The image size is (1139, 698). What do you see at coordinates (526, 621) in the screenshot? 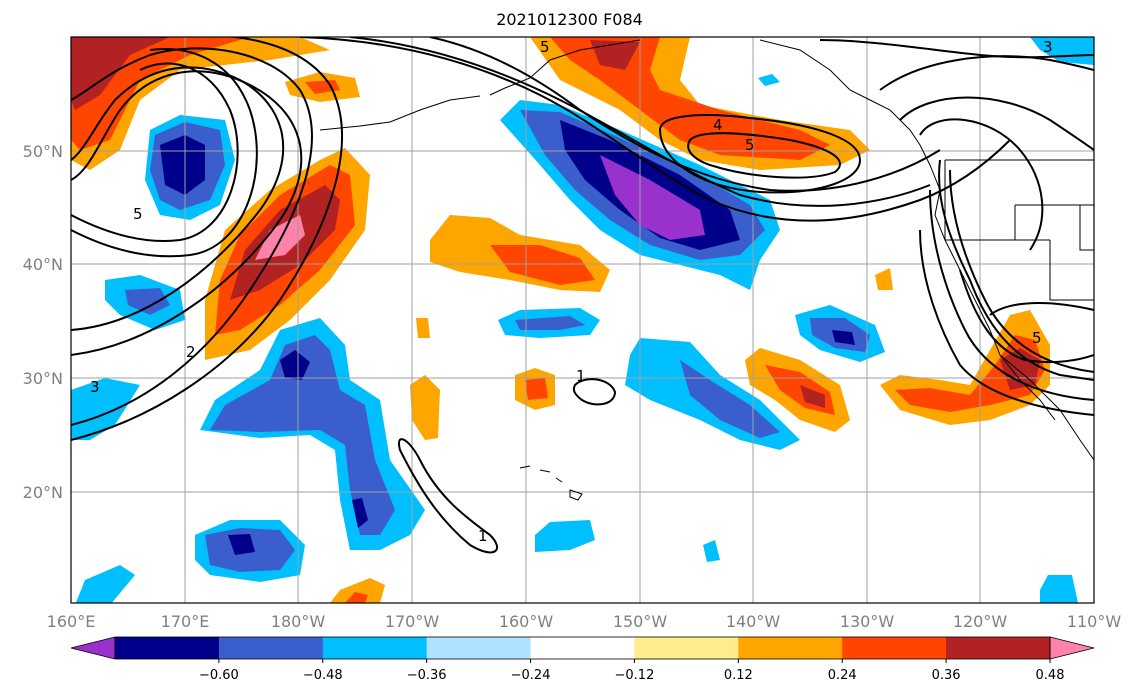
I see `lon-label: 160°W` at bounding box center [526, 621].